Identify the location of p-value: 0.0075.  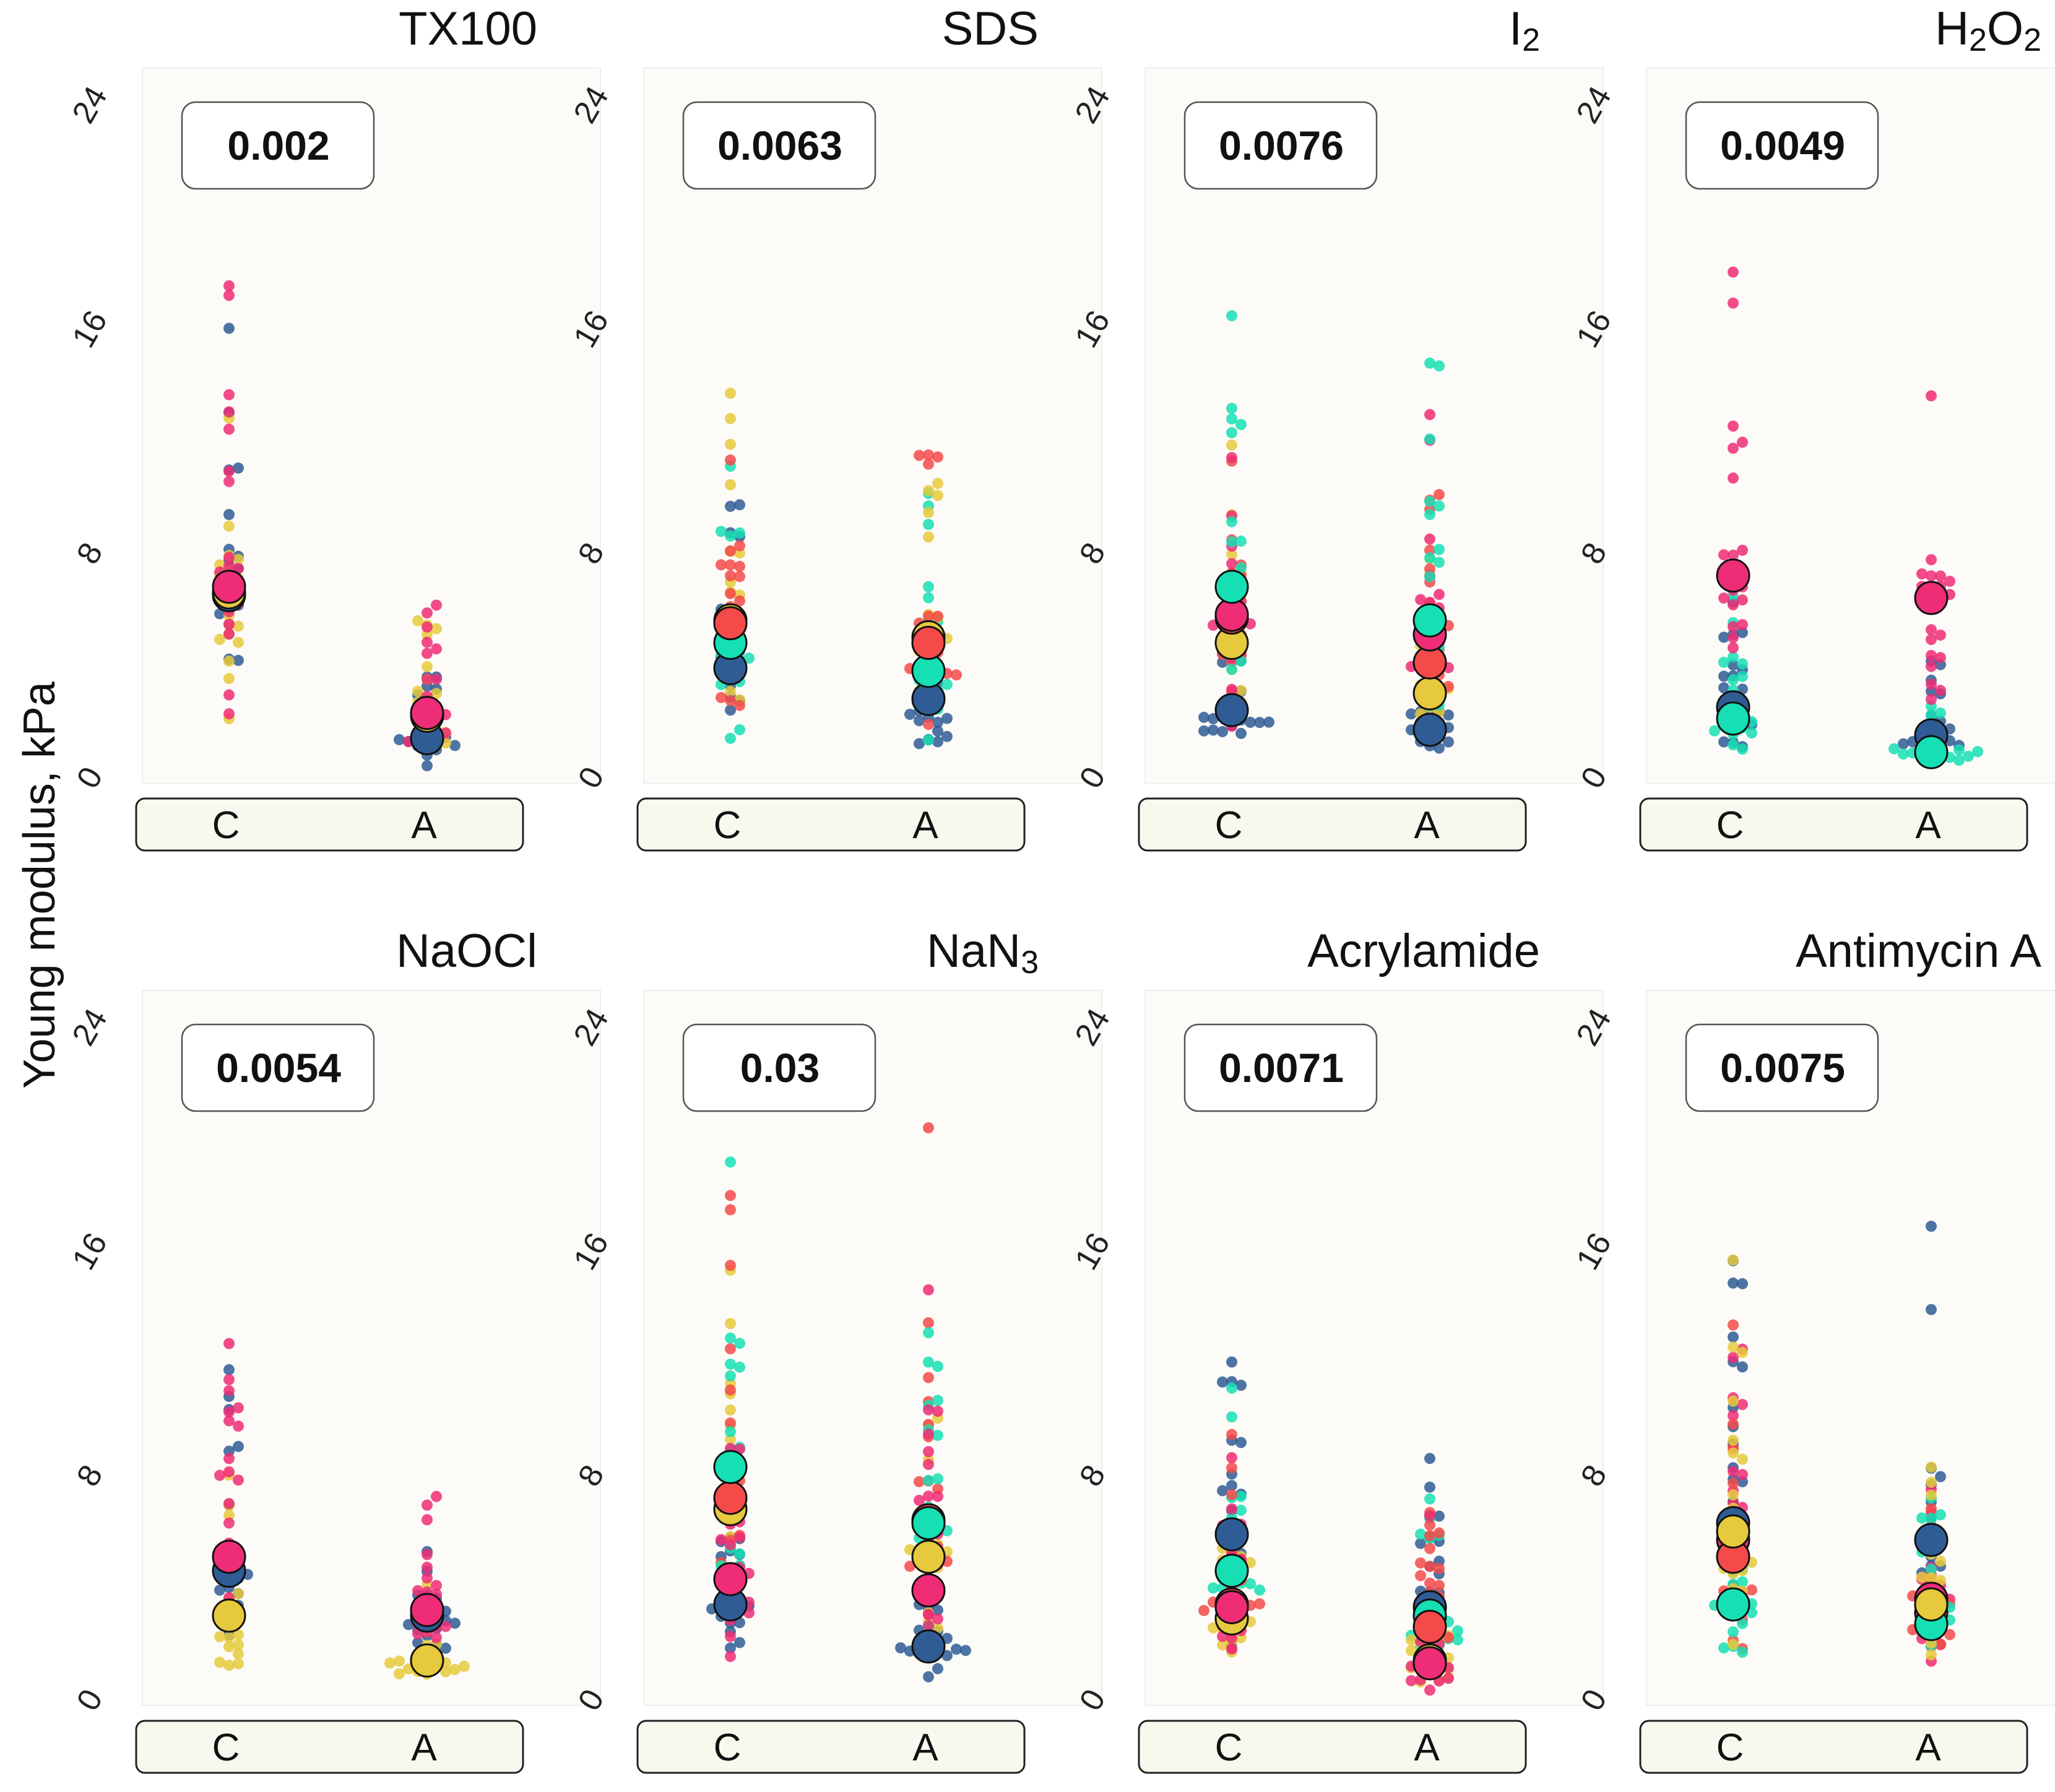
(1783, 1068).